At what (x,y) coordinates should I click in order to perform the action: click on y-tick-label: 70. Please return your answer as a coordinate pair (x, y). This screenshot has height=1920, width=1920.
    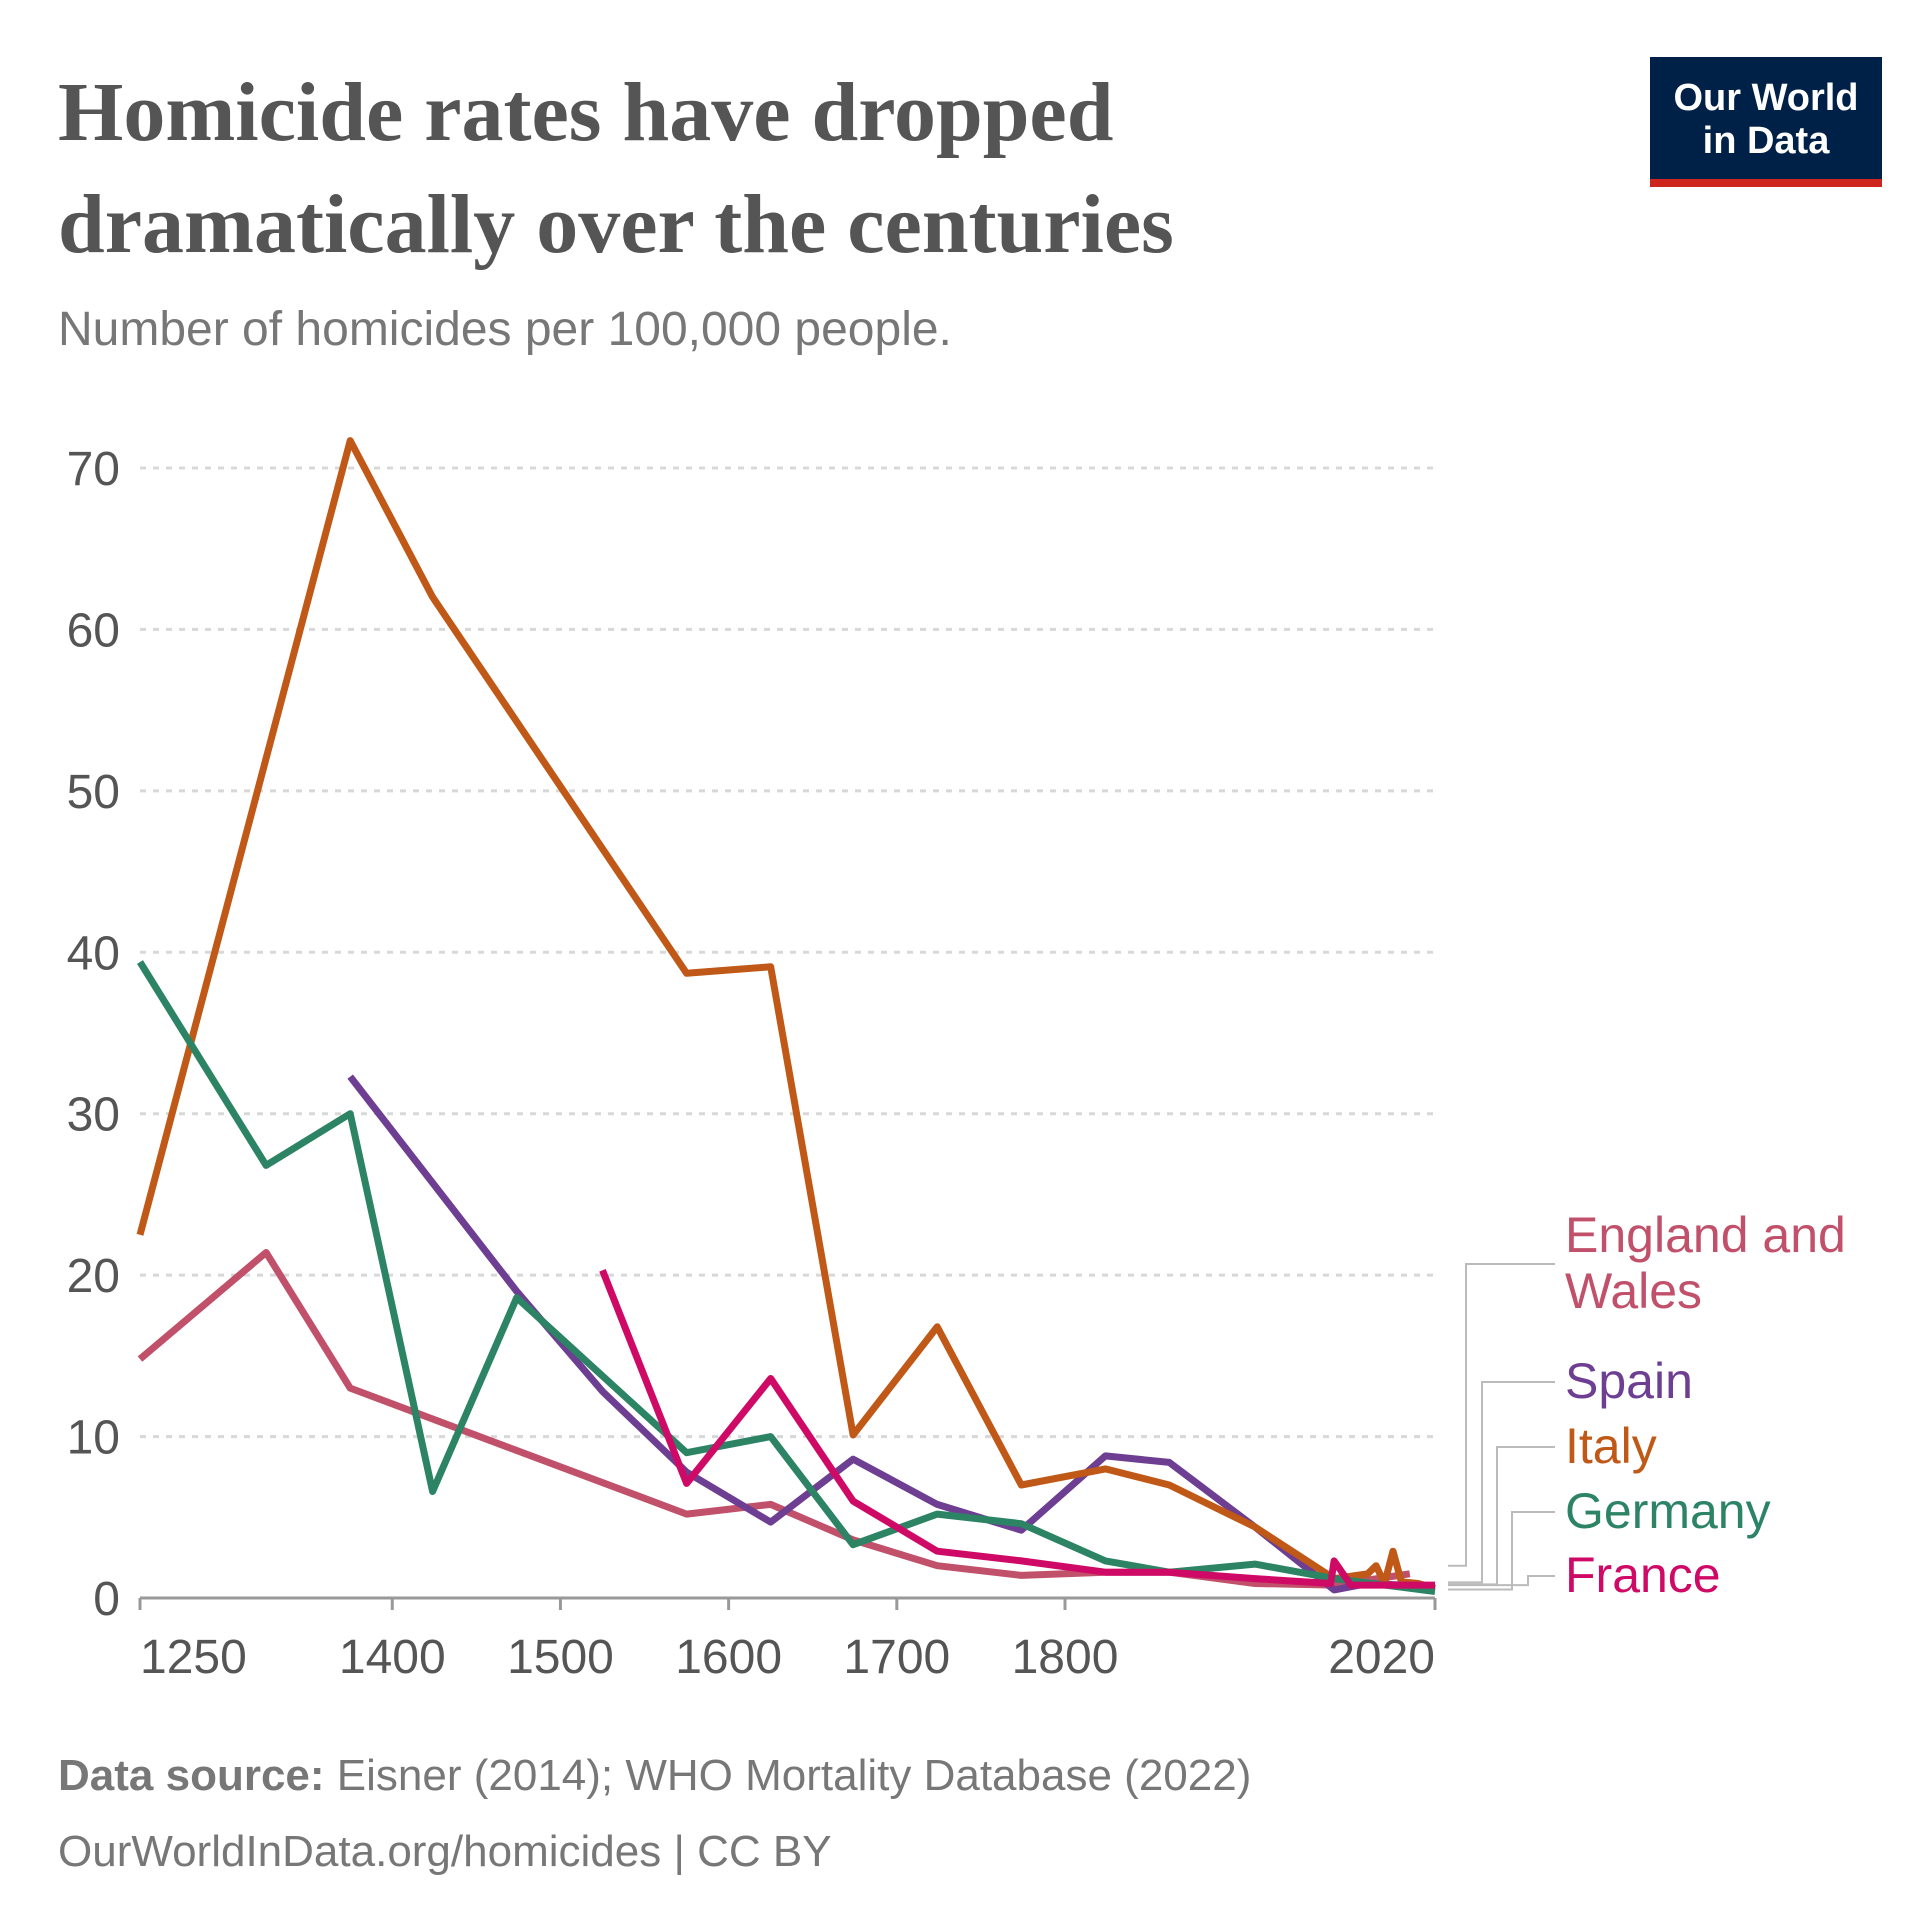
    Looking at the image, I should click on (93, 469).